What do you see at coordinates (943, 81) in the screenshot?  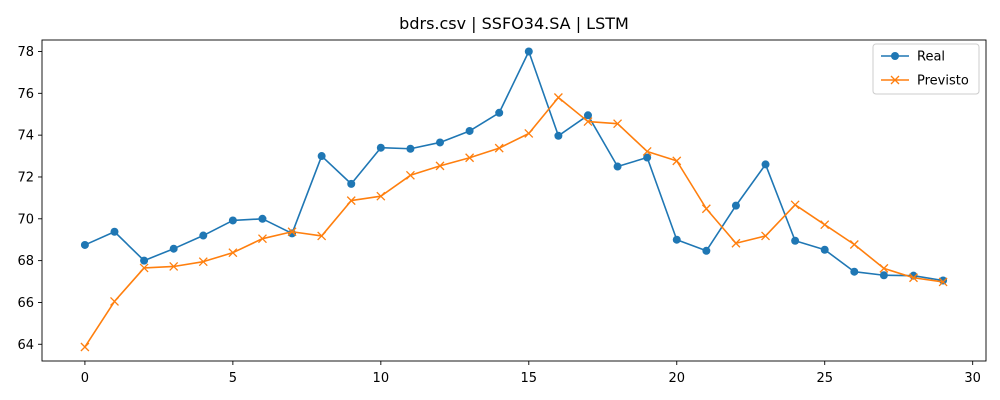 I see `legend-label-previsto: Previsto` at bounding box center [943, 81].